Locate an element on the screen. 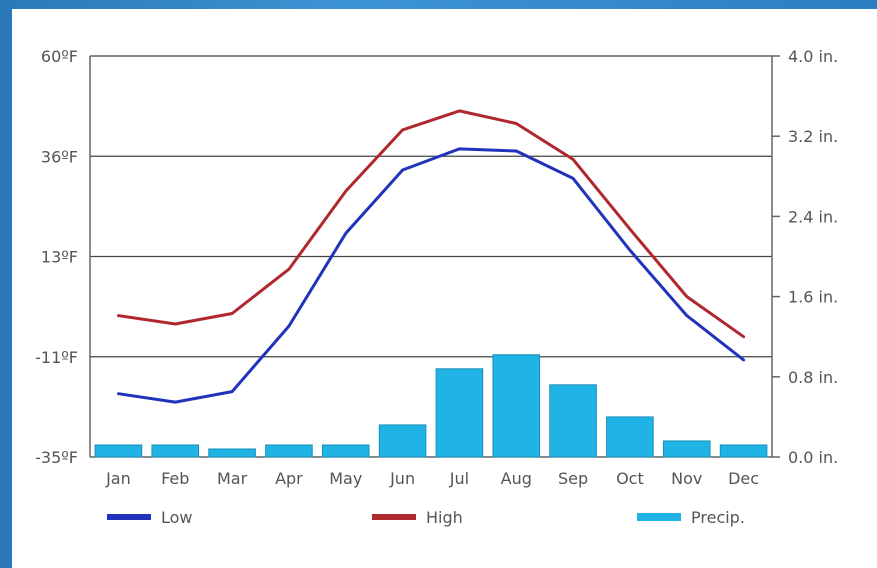 The width and height of the screenshot is (877, 568). legend-label-precip: Precip. is located at coordinates (718, 517).